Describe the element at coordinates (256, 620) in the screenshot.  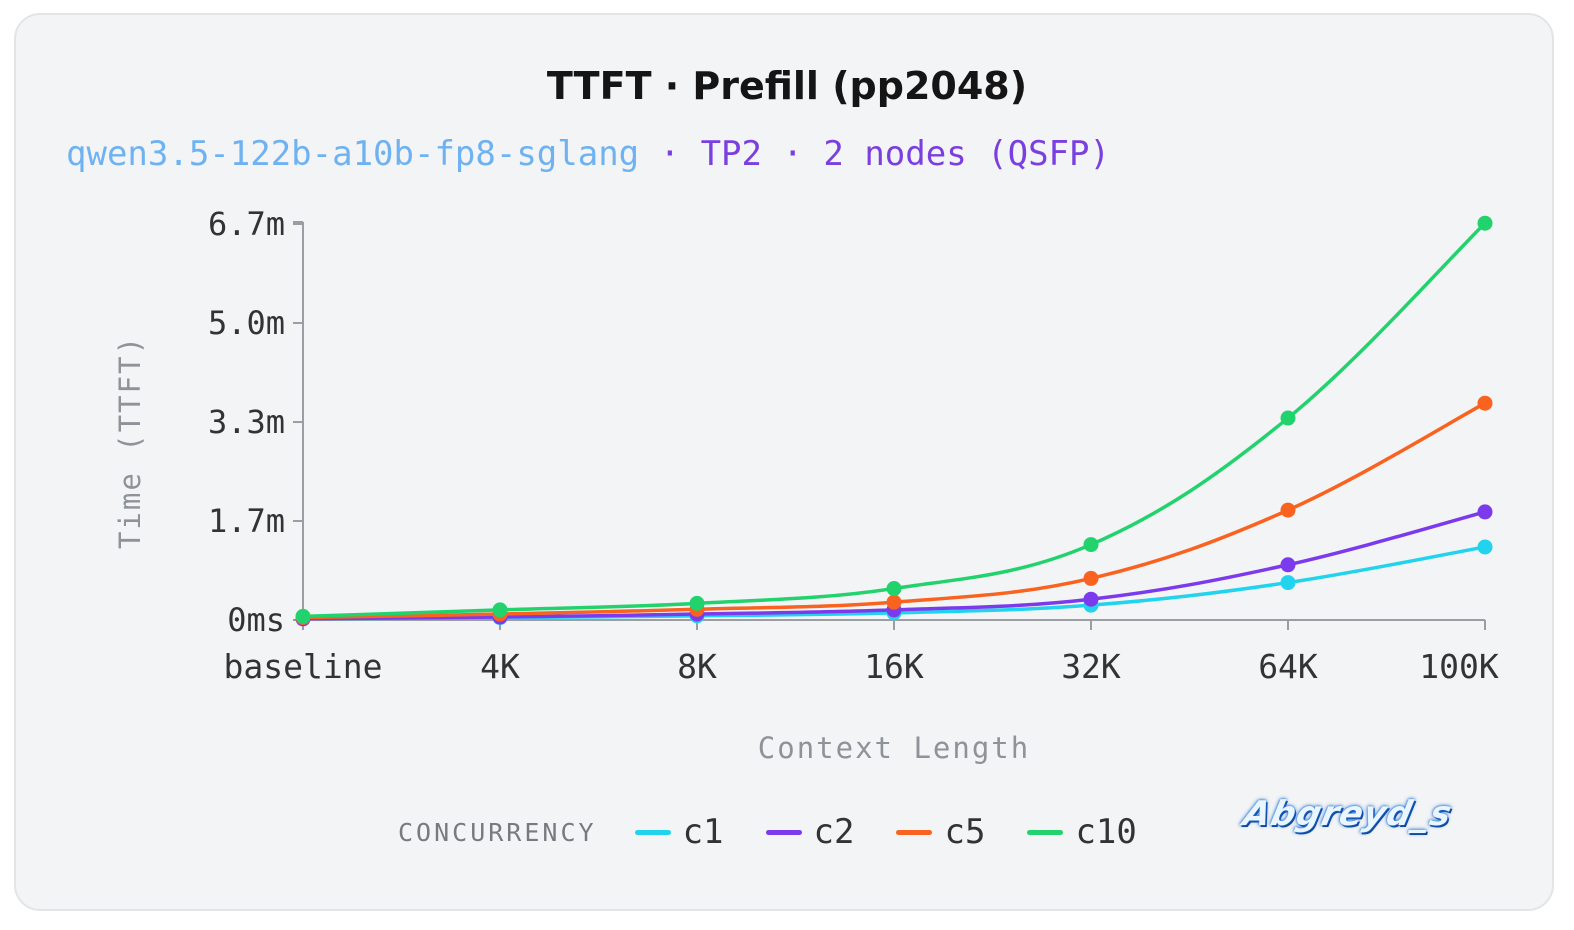
I see `y-tick-label: 0ms` at that location.